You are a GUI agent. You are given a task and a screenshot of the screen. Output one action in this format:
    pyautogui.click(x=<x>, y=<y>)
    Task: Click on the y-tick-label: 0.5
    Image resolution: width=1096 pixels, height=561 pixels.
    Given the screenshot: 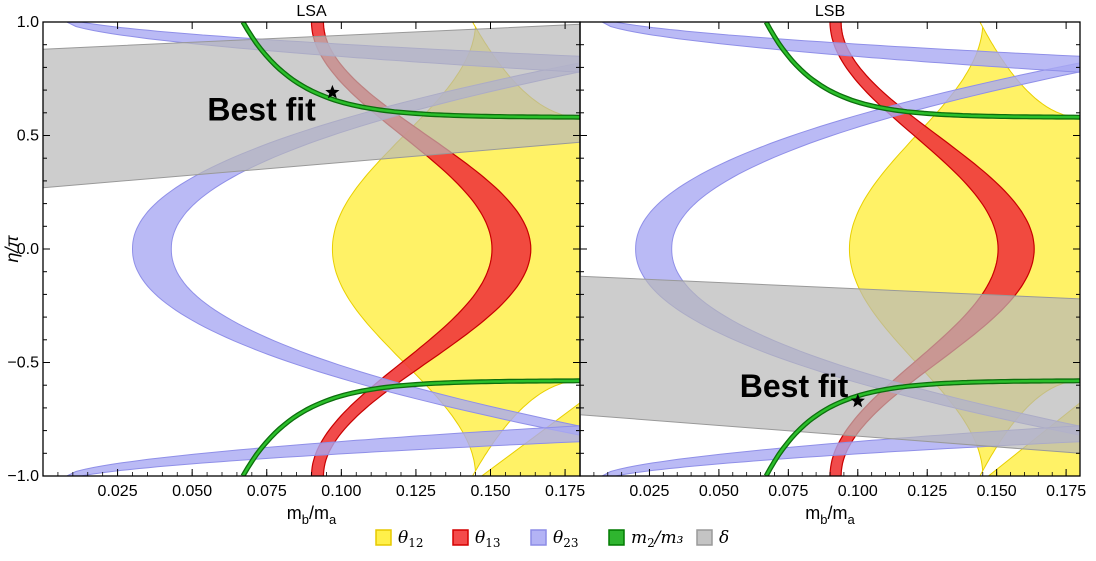 What is the action you would take?
    pyautogui.click(x=28, y=136)
    